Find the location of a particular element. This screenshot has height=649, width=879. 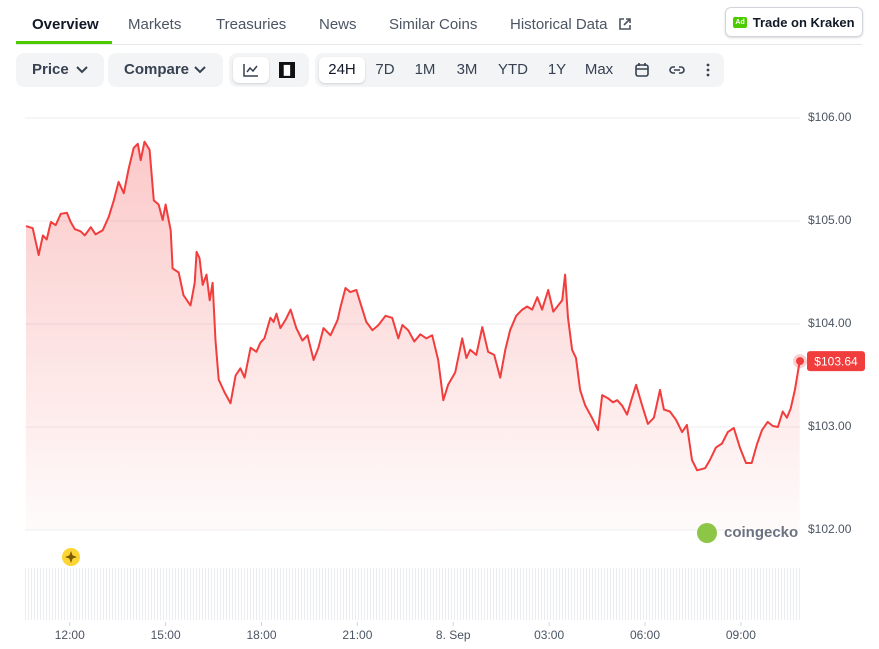

price-badge-label: $103.64 is located at coordinates (836, 361).